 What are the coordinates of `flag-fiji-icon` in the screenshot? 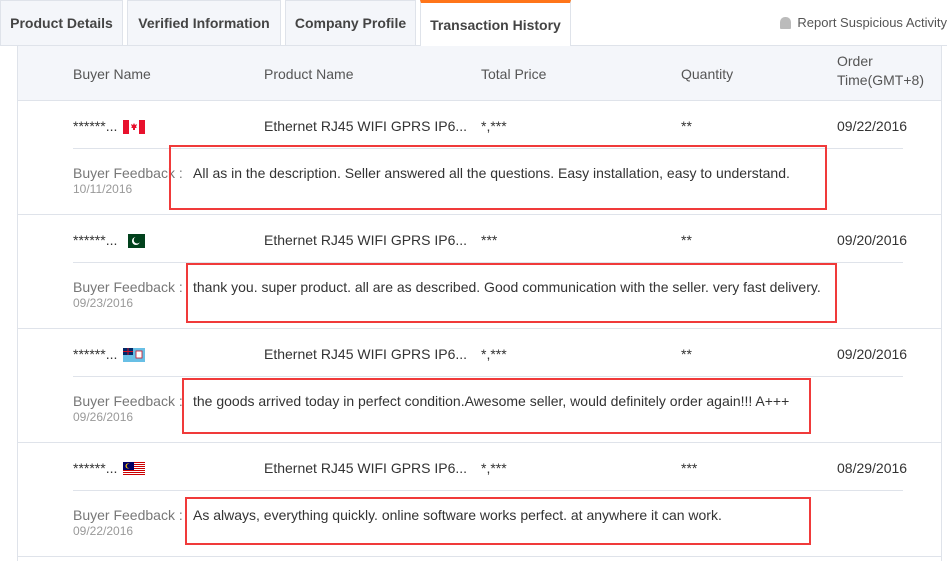 It's located at (134, 355).